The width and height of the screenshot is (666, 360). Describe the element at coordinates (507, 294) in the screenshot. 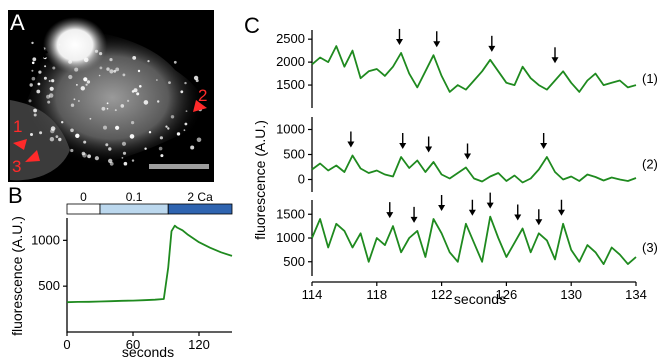

I see `chart-c-xtick-label: 126` at that location.